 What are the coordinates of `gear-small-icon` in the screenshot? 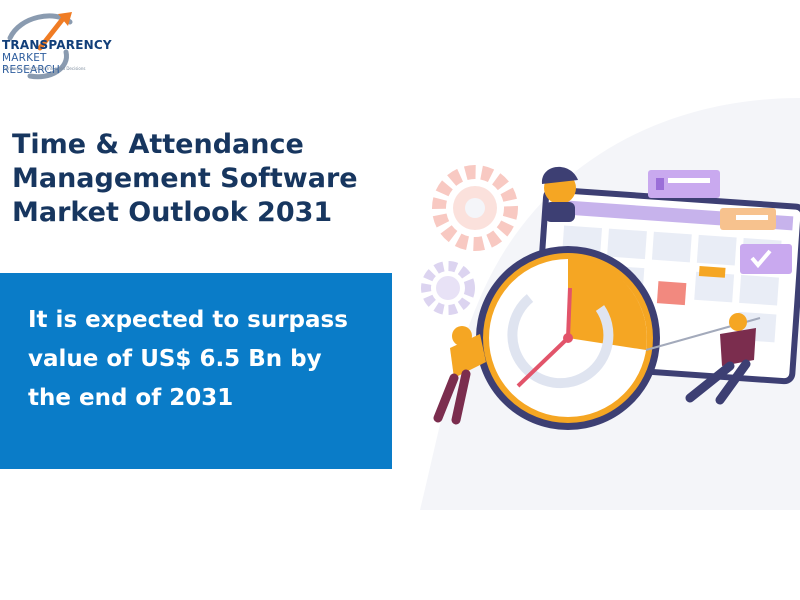 It's located at (448, 288).